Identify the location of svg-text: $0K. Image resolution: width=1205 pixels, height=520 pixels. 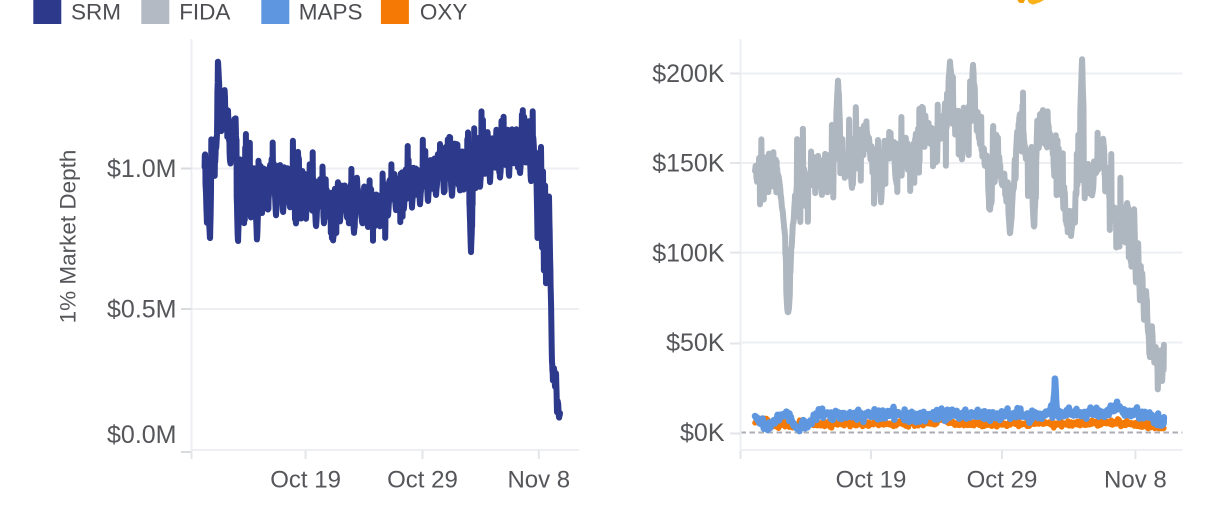
(702, 433).